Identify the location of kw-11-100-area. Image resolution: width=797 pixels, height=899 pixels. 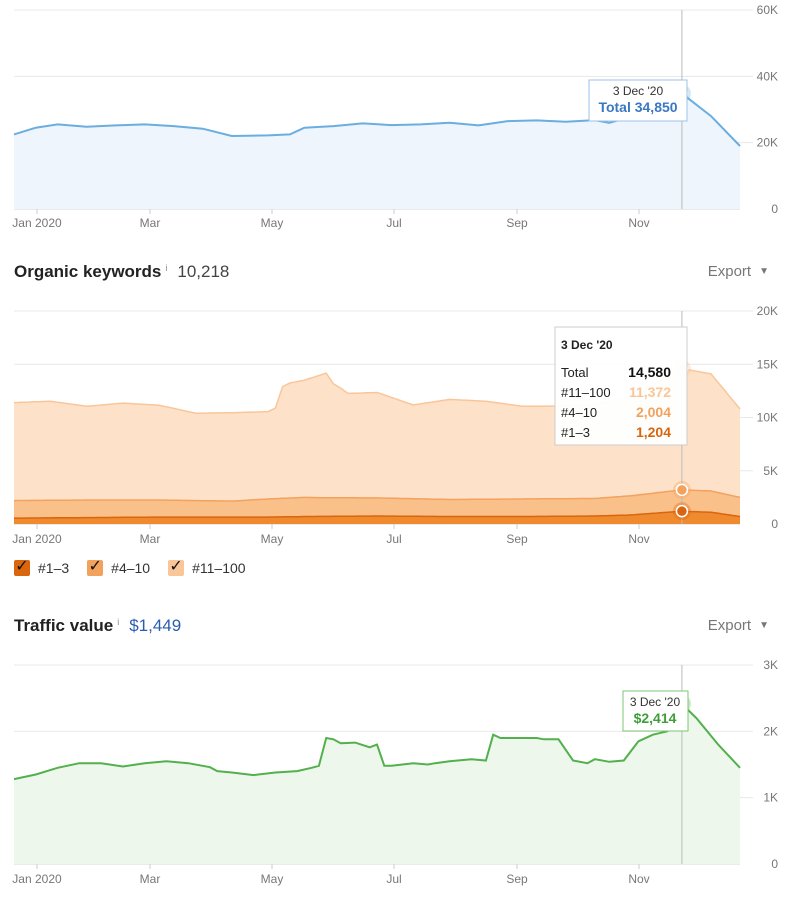
(377, 435).